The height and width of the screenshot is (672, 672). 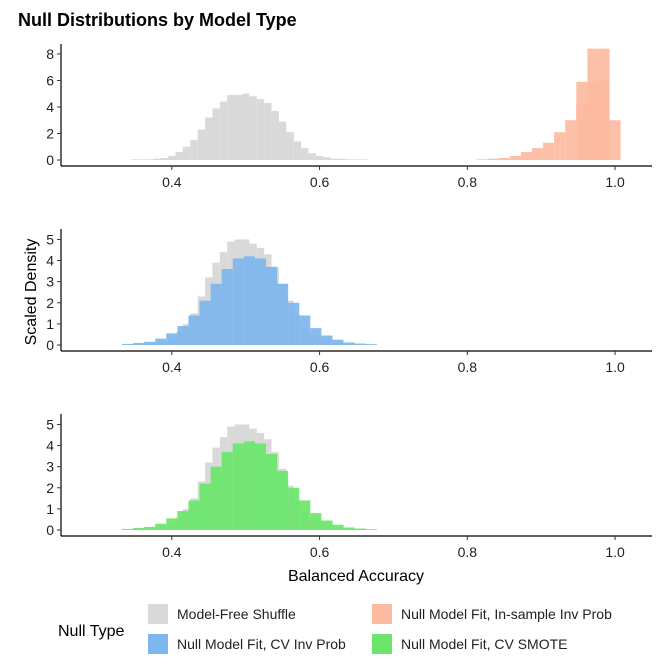 What do you see at coordinates (356, 576) in the screenshot?
I see `x-axis-title: Balanced Accuracy` at bounding box center [356, 576].